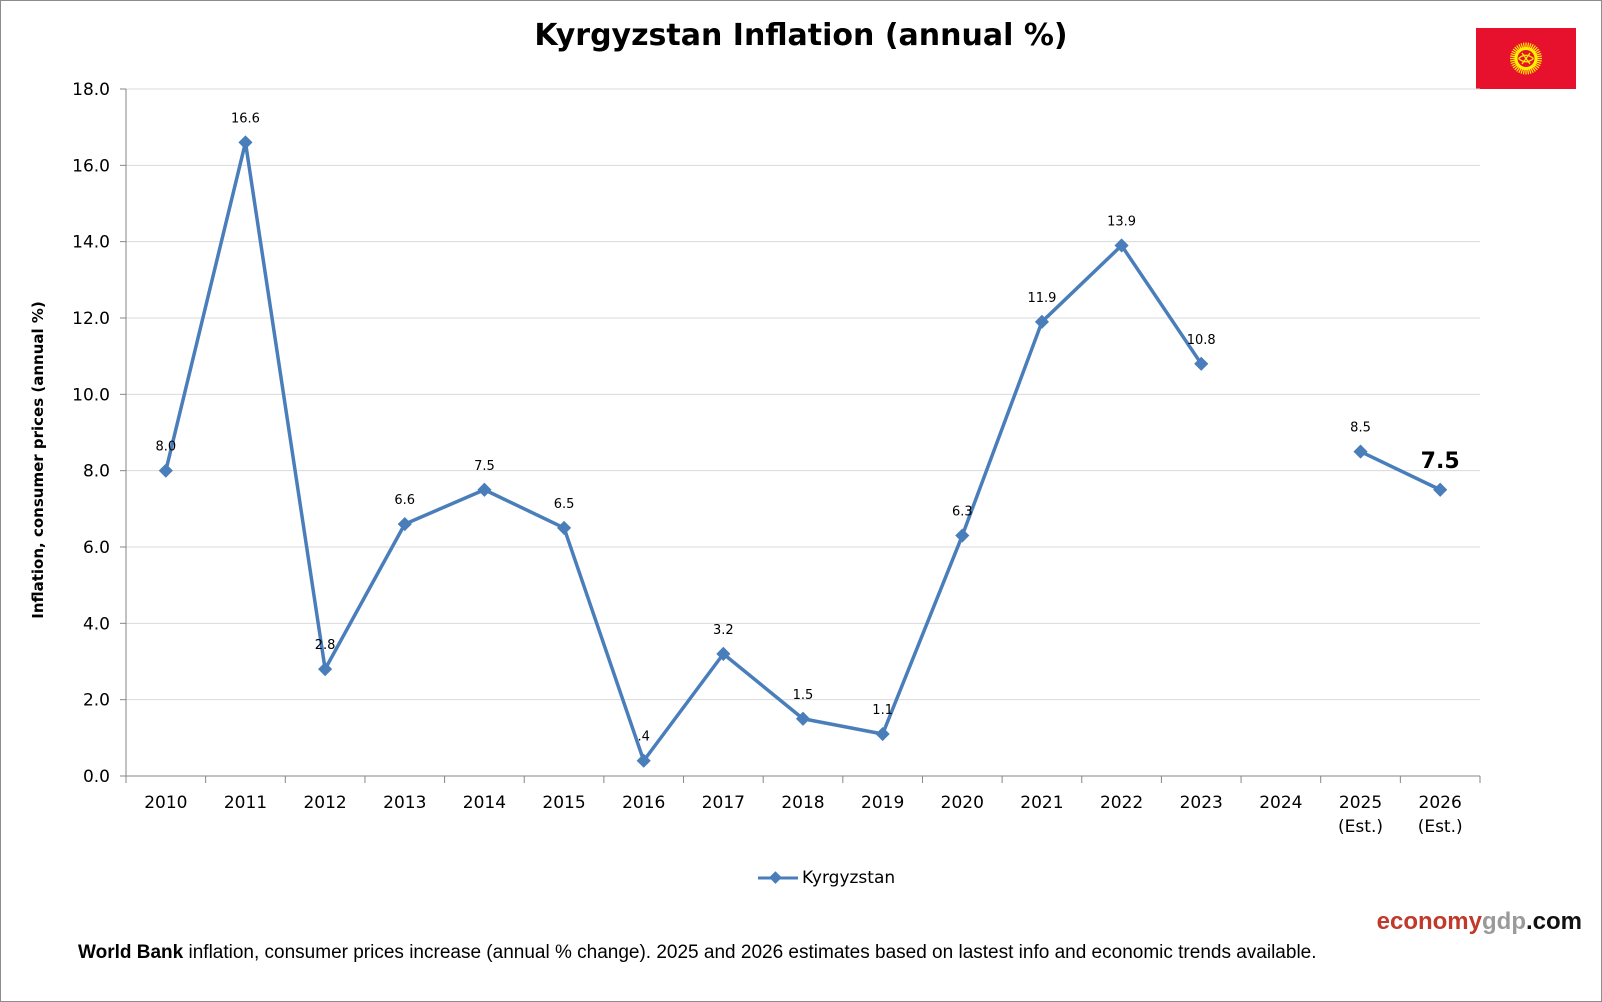 Image resolution: width=1602 pixels, height=1002 pixels. I want to click on y-tick-label: 18.0, so click(91, 90).